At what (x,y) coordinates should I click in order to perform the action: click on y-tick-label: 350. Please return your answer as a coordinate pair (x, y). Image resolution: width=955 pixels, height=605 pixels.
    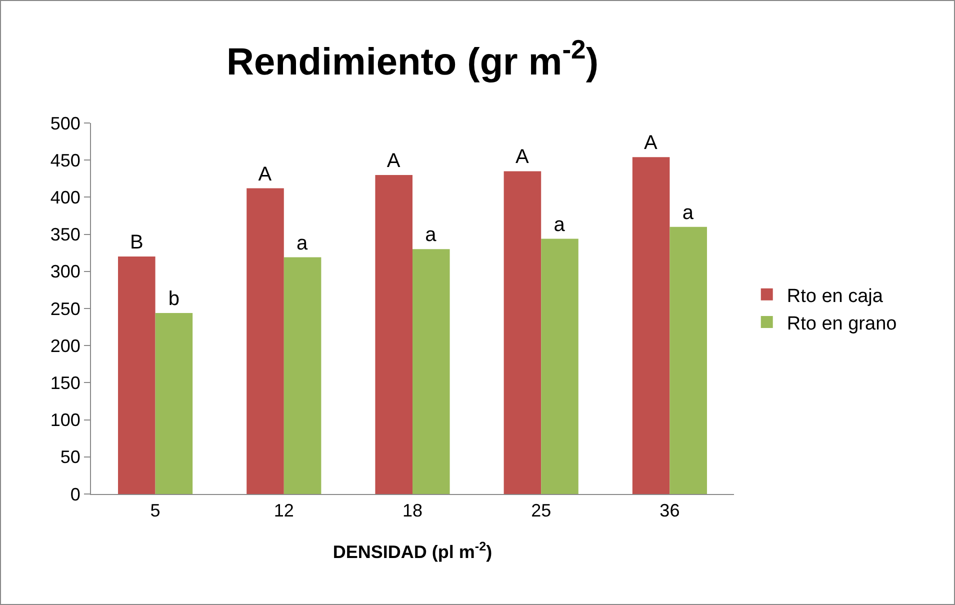
    Looking at the image, I should click on (65, 234).